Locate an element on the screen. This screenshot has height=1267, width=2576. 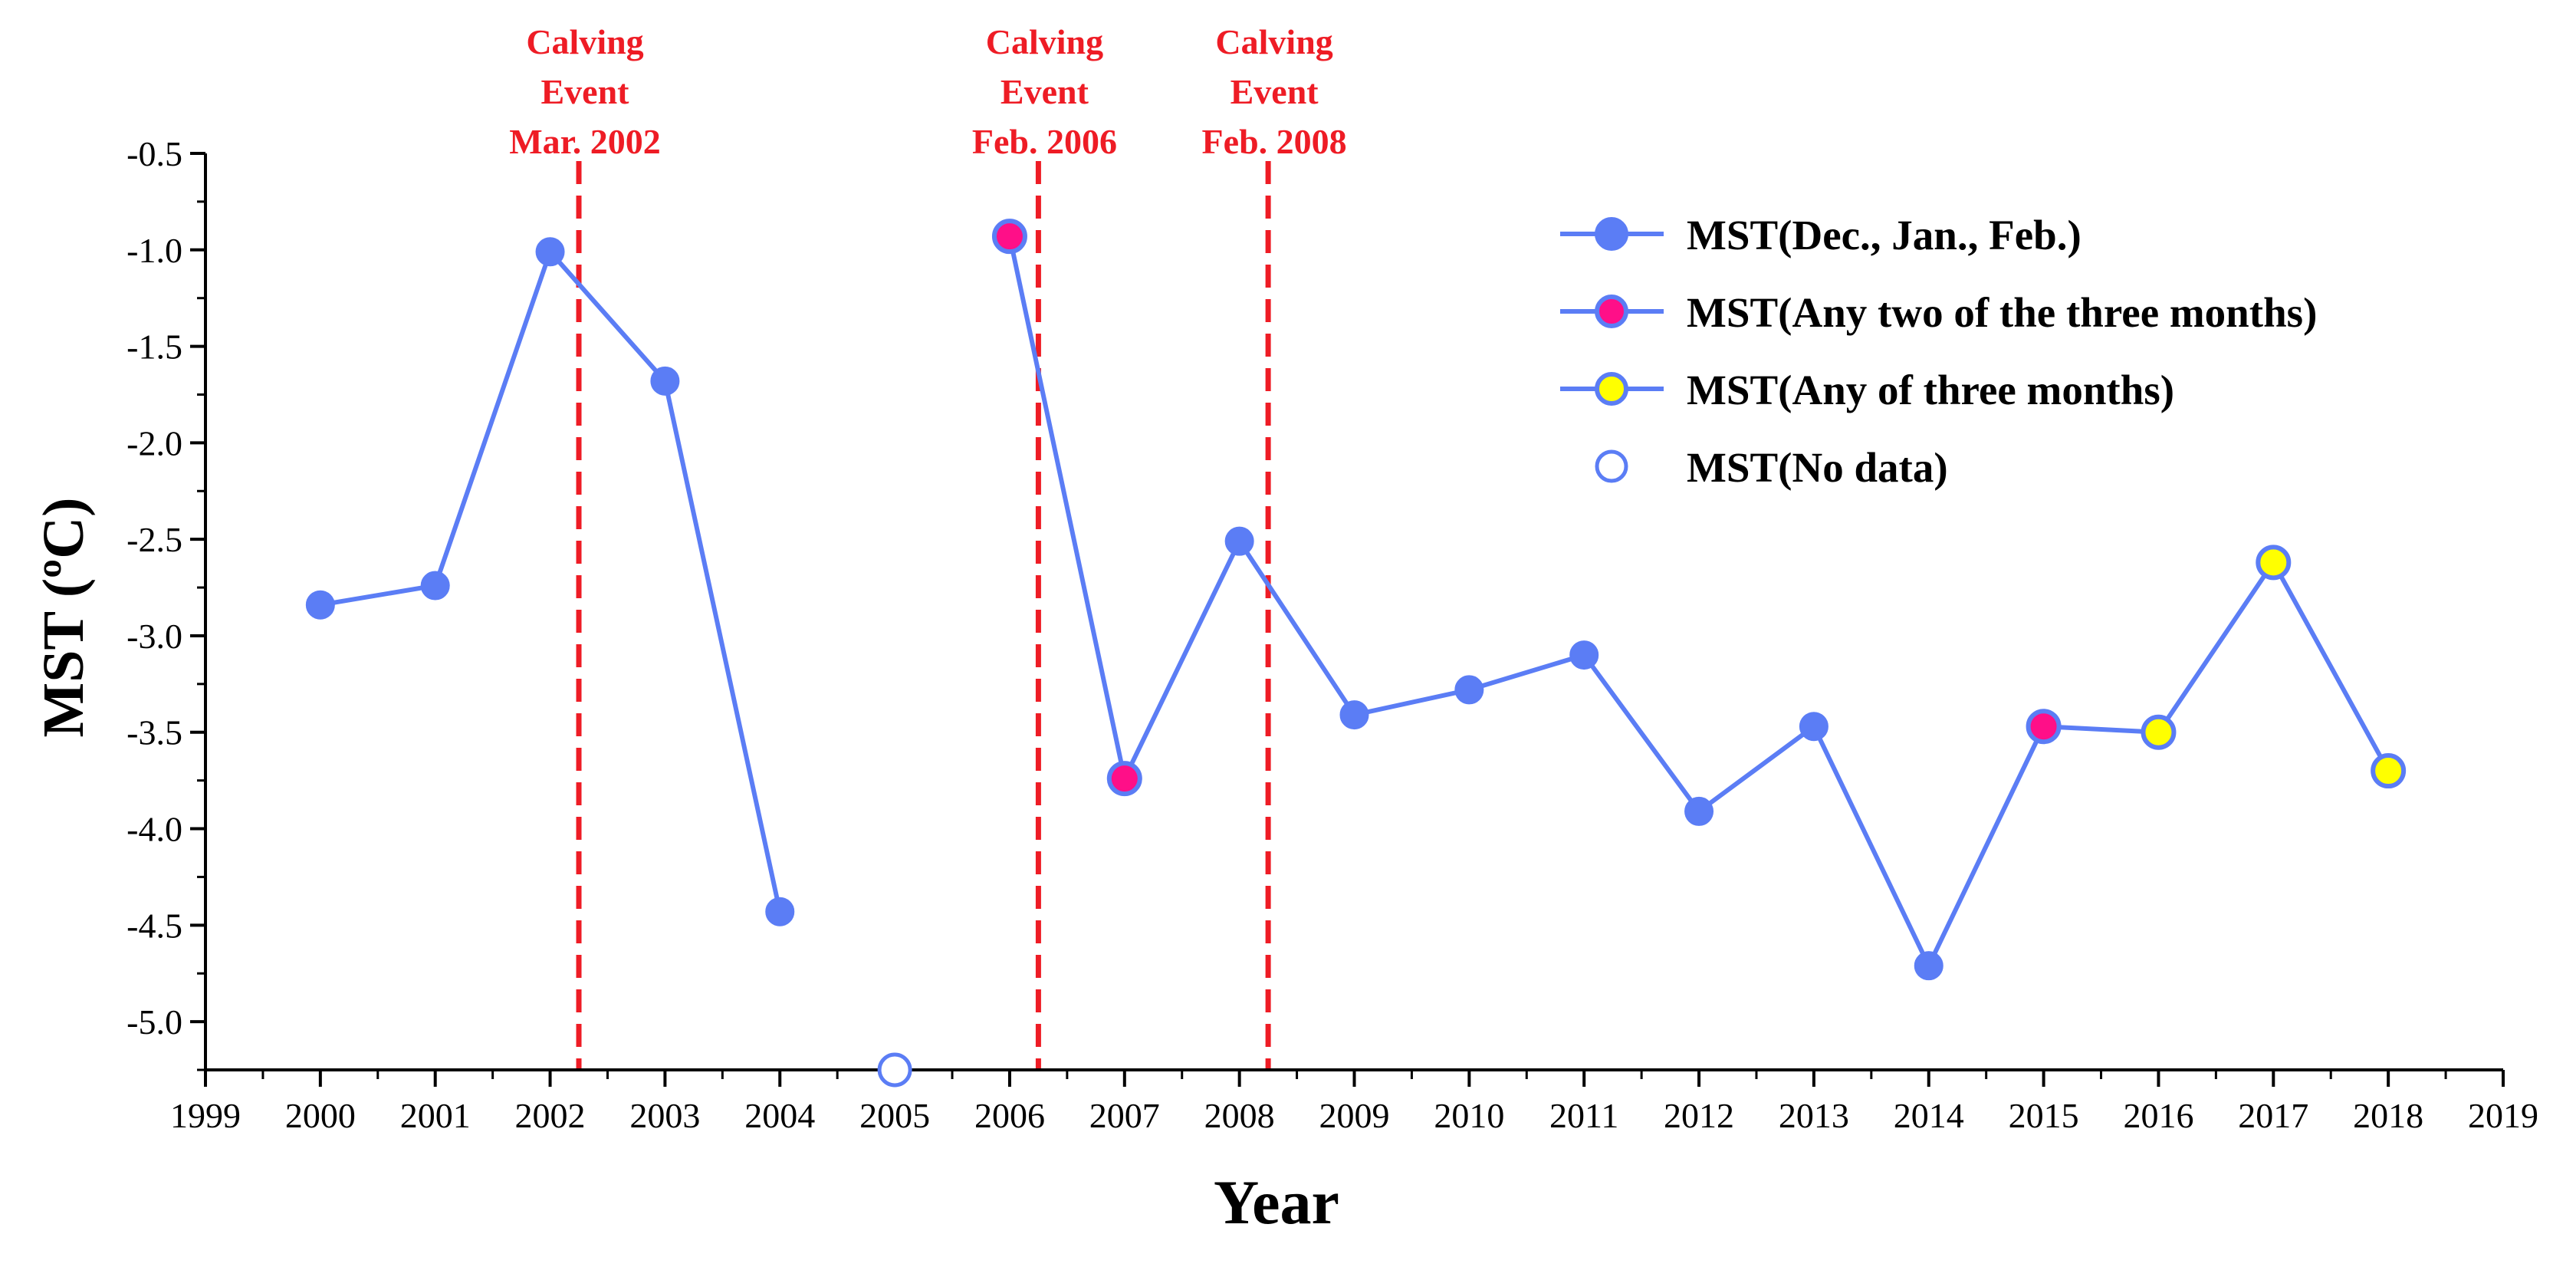
data-point-2006 is located at coordinates (1009, 237).